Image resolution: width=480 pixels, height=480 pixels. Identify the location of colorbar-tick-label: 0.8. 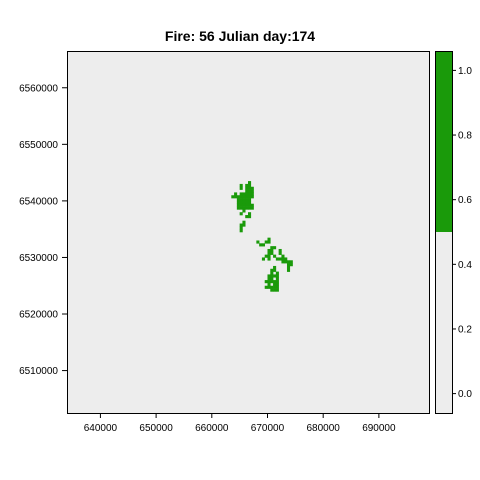
(465, 136).